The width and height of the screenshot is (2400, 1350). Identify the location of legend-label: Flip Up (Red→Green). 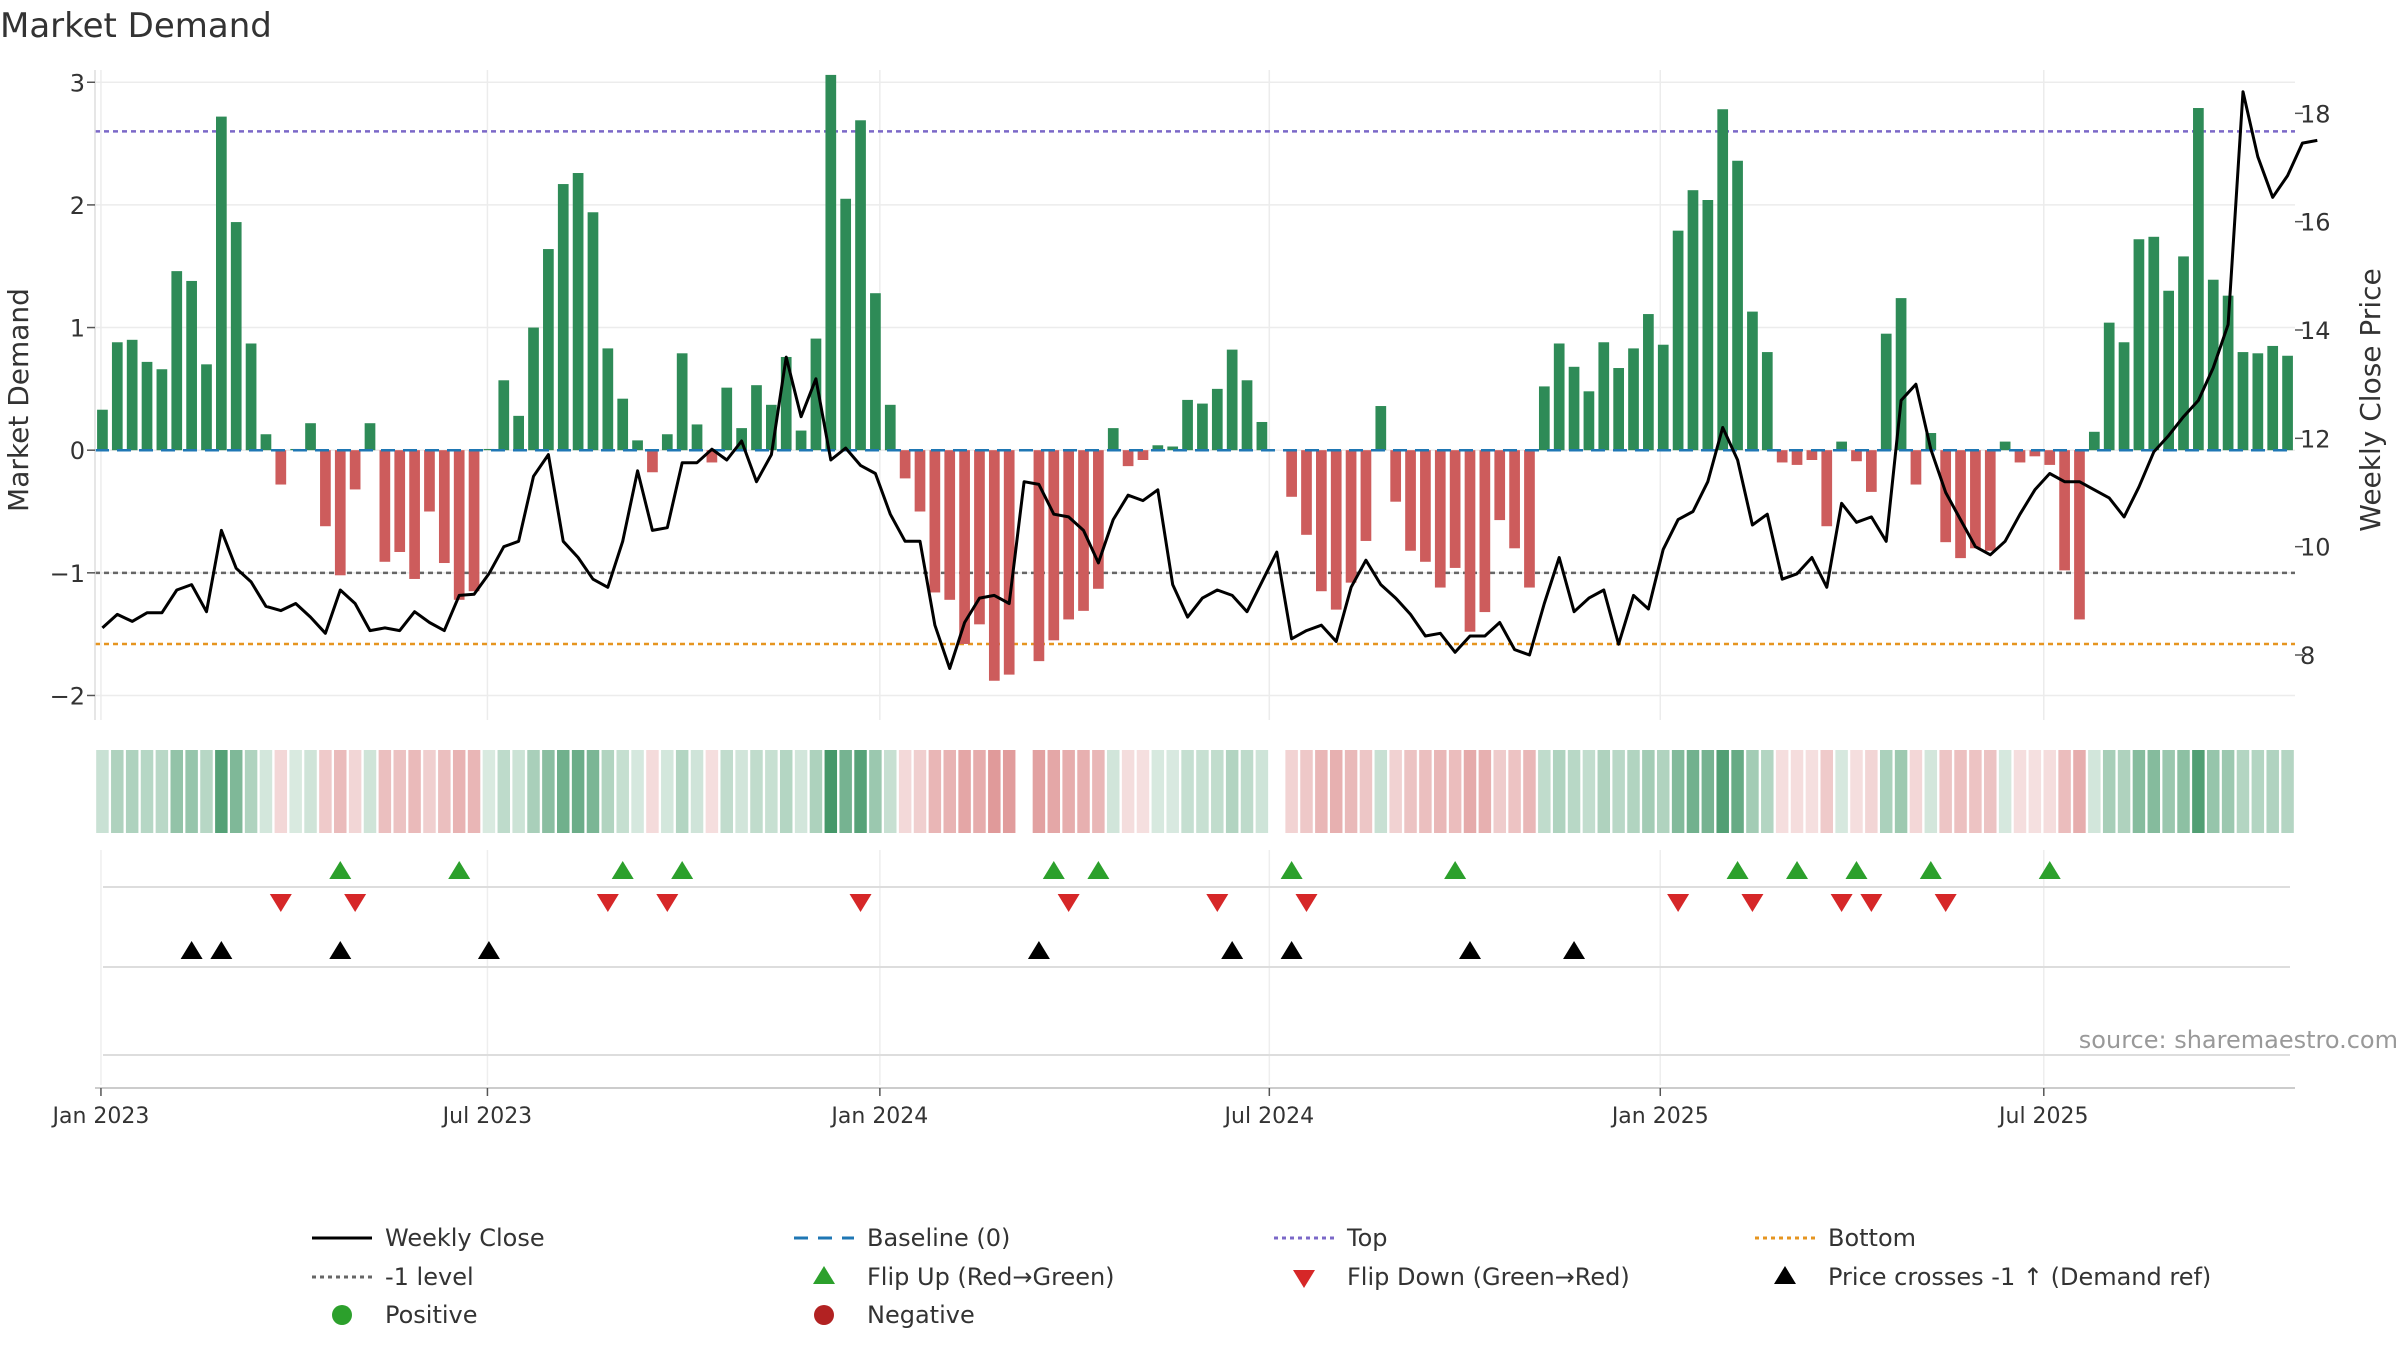
(991, 1277).